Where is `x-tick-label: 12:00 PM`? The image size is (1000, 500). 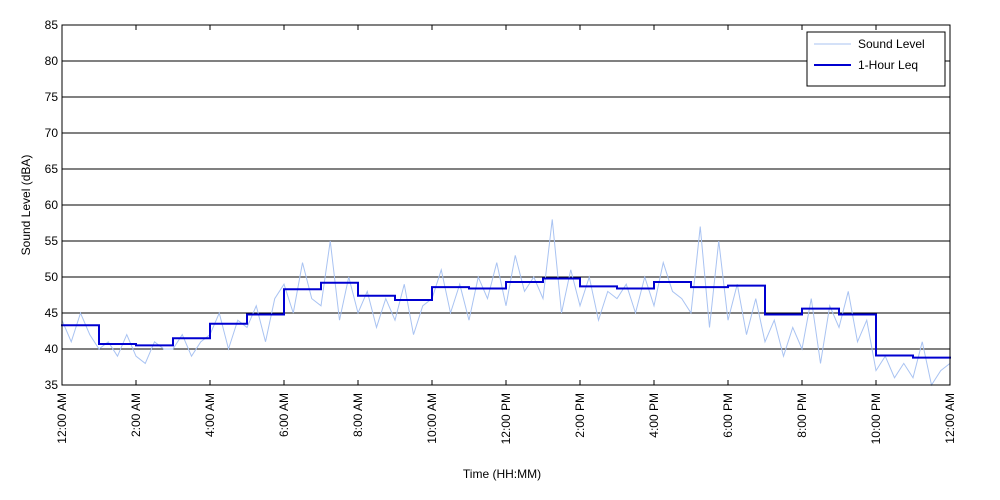 x-tick-label: 12:00 PM is located at coordinates (506, 418).